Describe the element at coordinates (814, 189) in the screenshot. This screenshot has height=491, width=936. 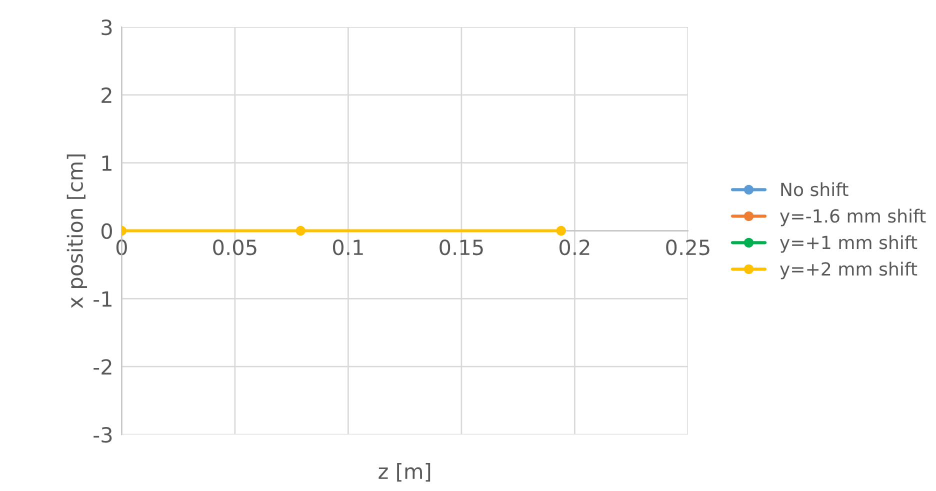
I see `legend-label: No shift` at that location.